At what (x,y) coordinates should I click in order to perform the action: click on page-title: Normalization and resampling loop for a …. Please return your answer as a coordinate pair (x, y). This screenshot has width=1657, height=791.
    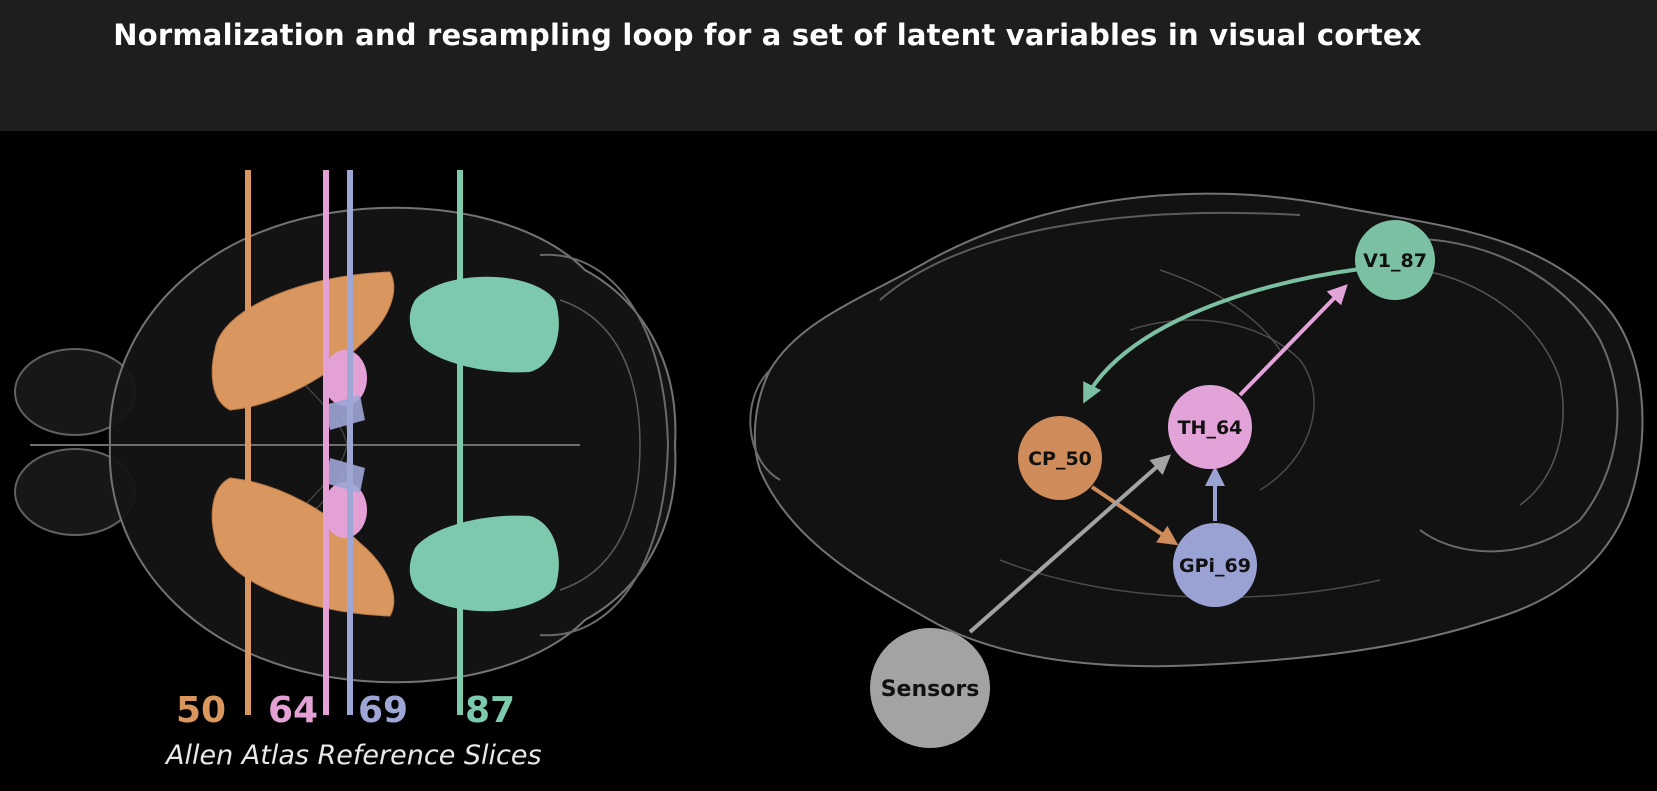
    Looking at the image, I should click on (767, 35).